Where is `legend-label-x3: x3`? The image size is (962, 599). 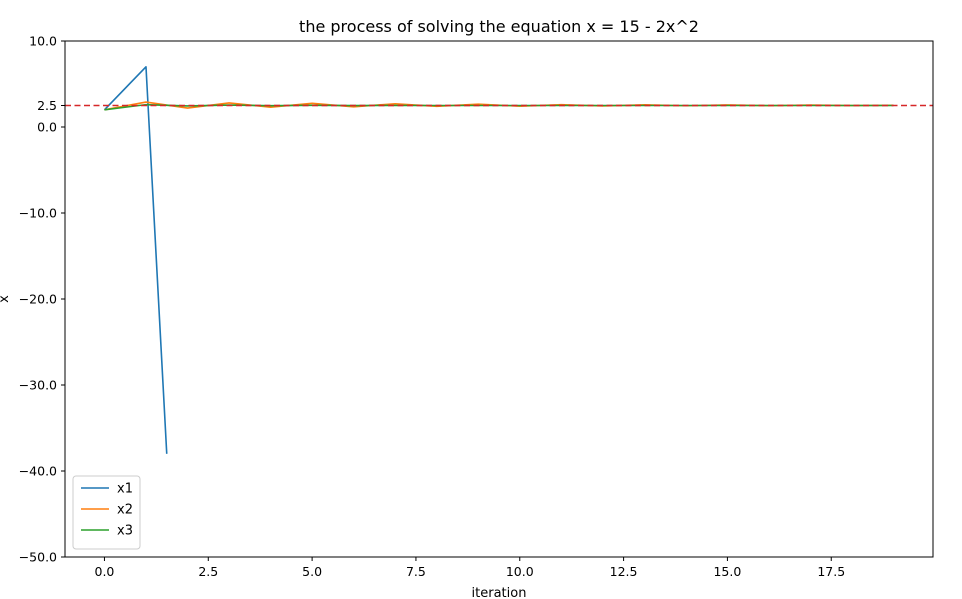
legend-label-x3: x3 is located at coordinates (125, 531).